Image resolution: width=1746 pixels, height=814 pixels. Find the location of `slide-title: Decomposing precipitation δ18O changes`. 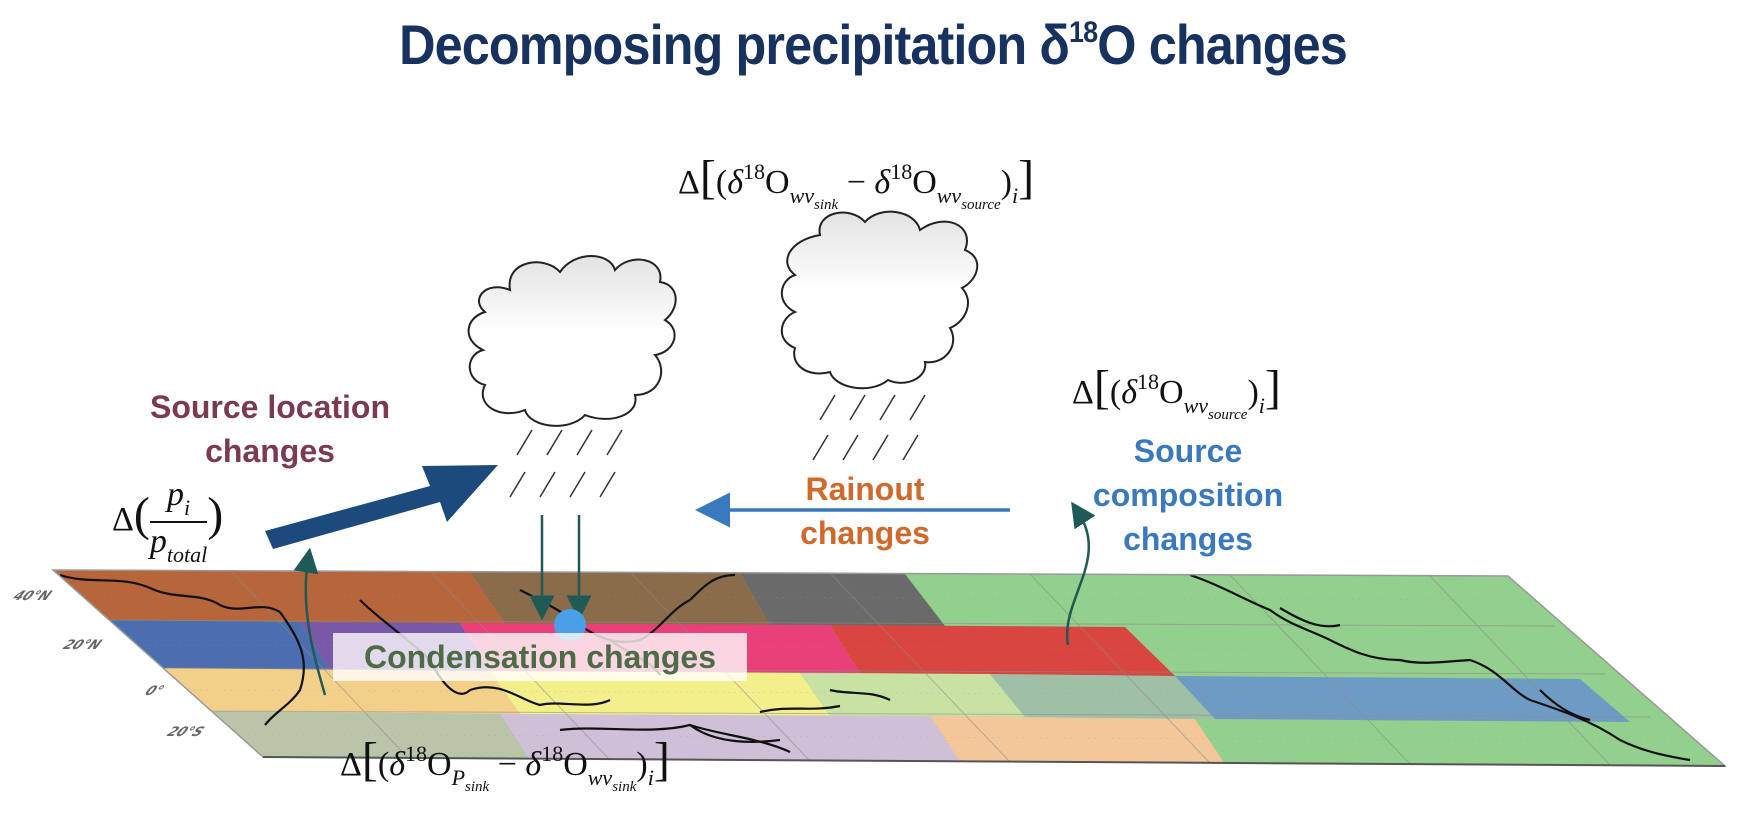

slide-title: Decomposing precipitation δ18O changes is located at coordinates (873, 44).